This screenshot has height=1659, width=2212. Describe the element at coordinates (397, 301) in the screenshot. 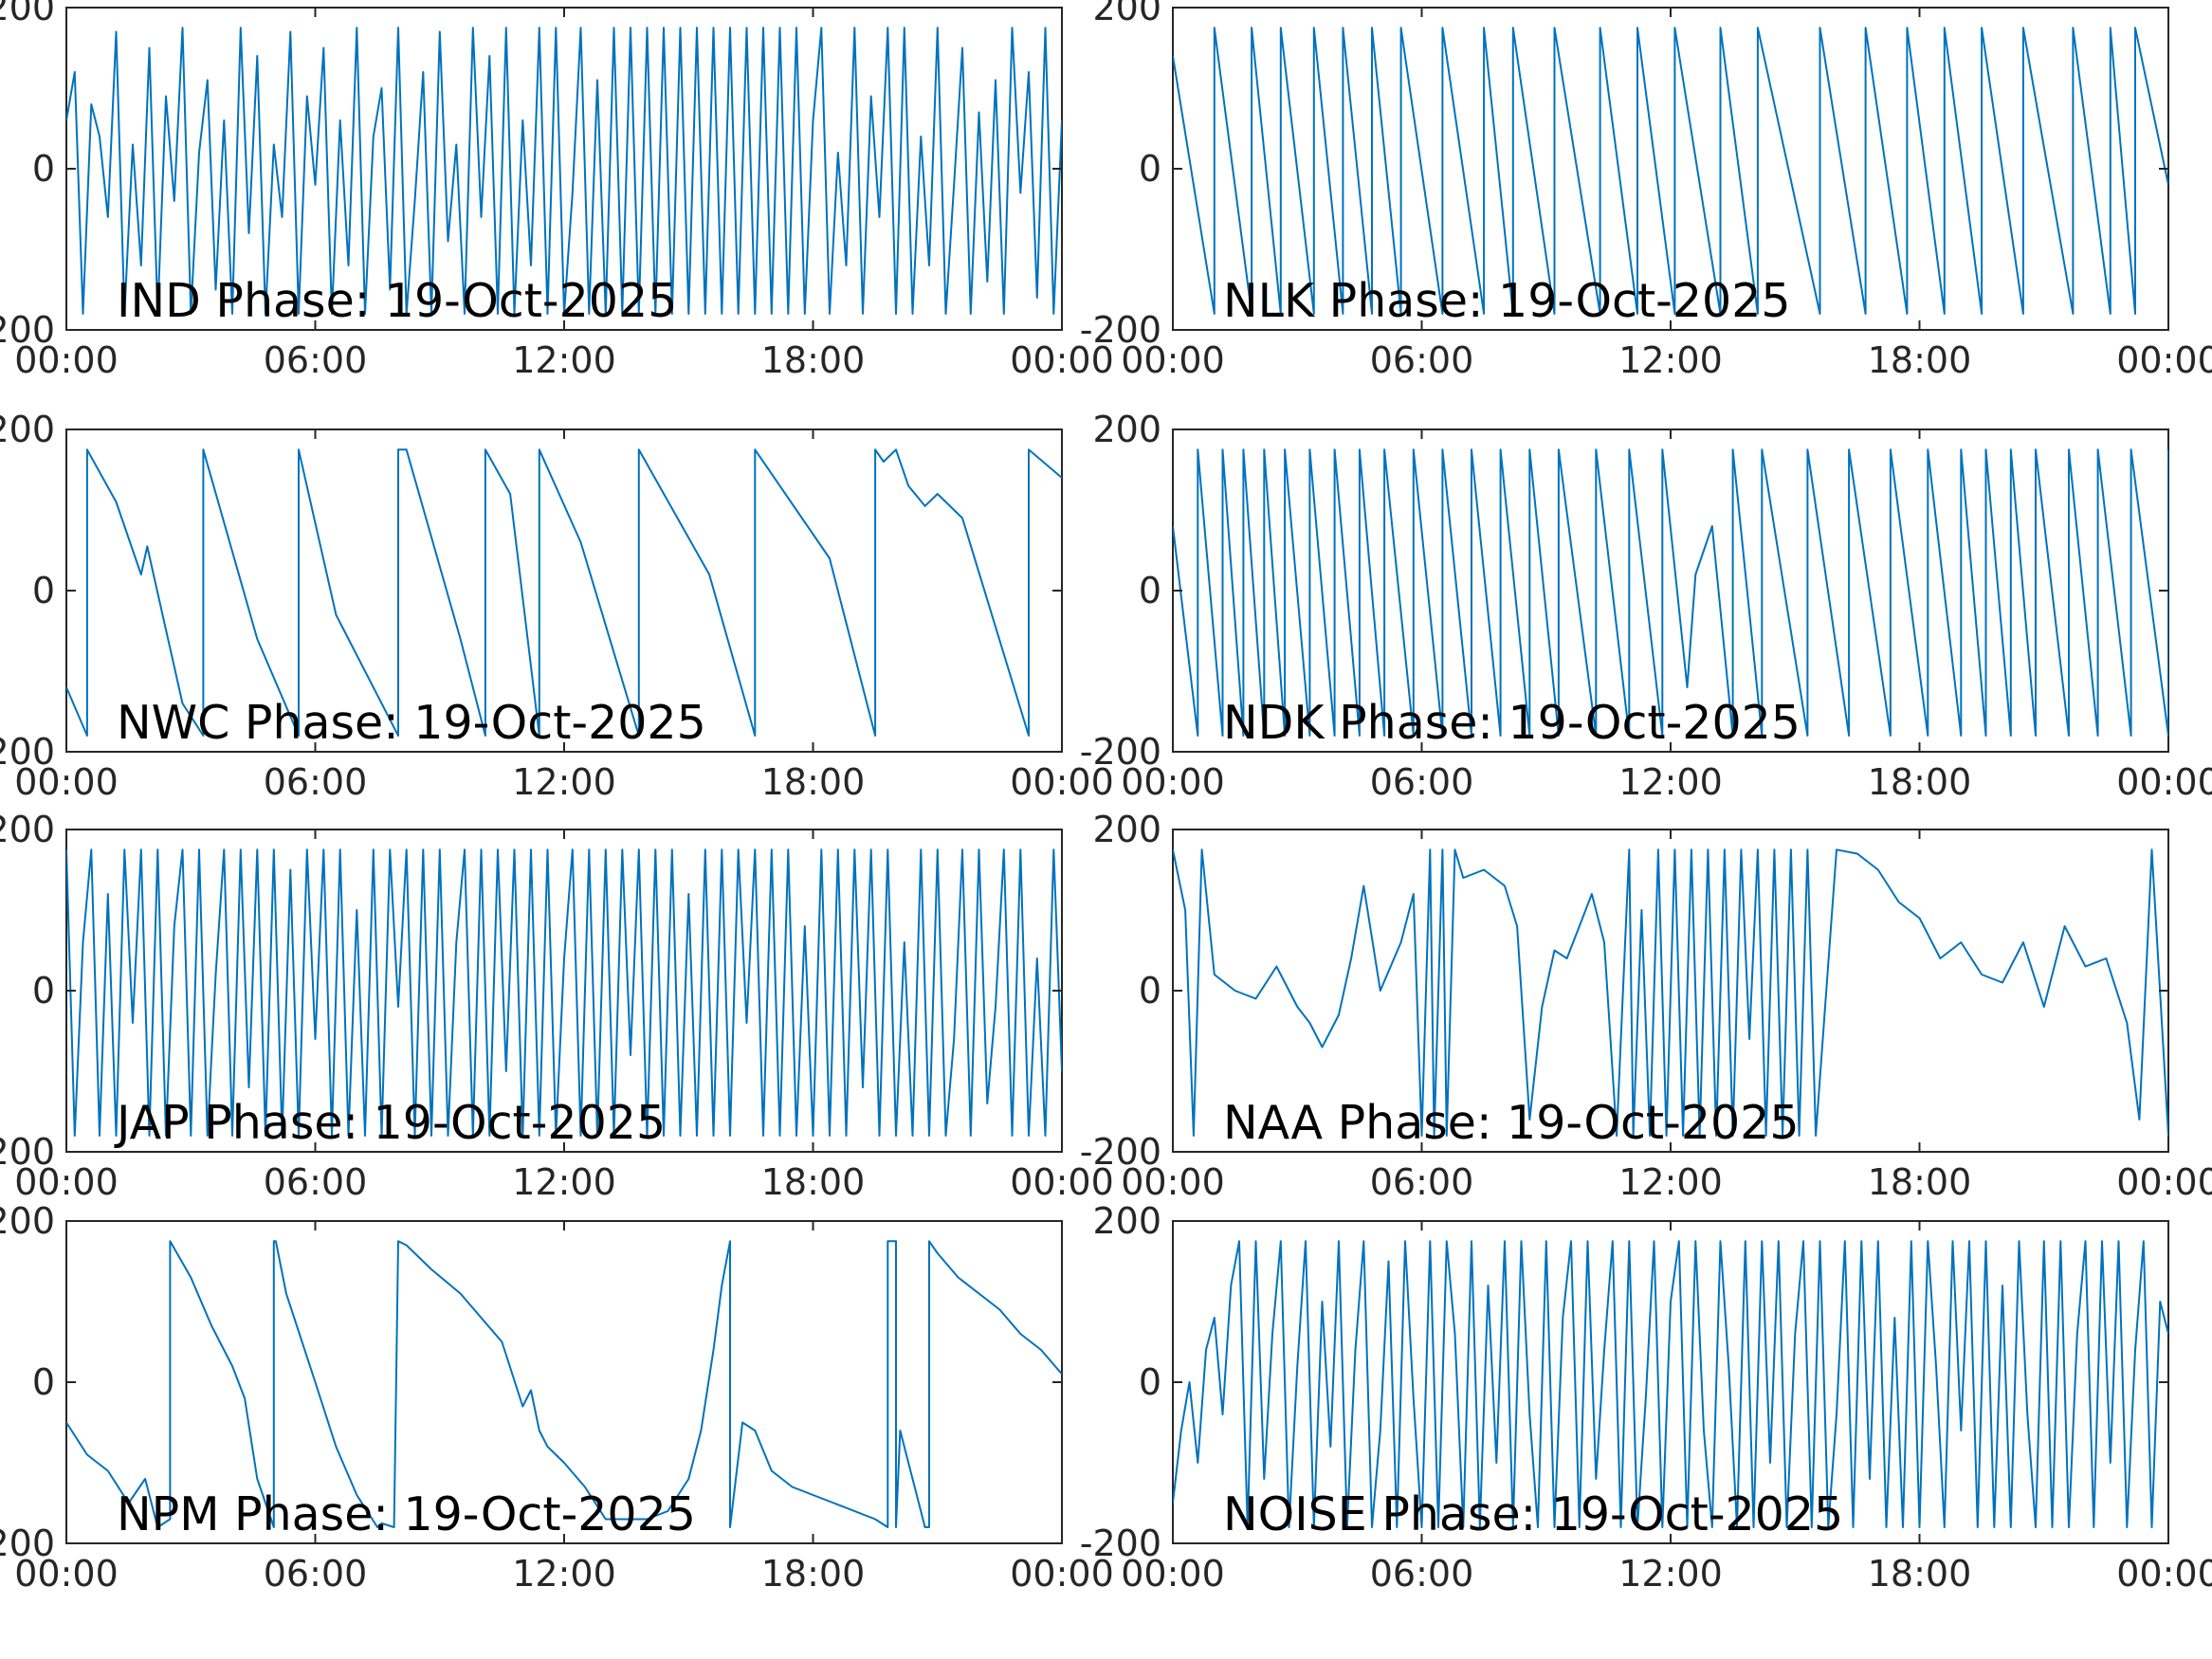

I see `panel-label: IND Phase: 19-Oct-2025` at that location.